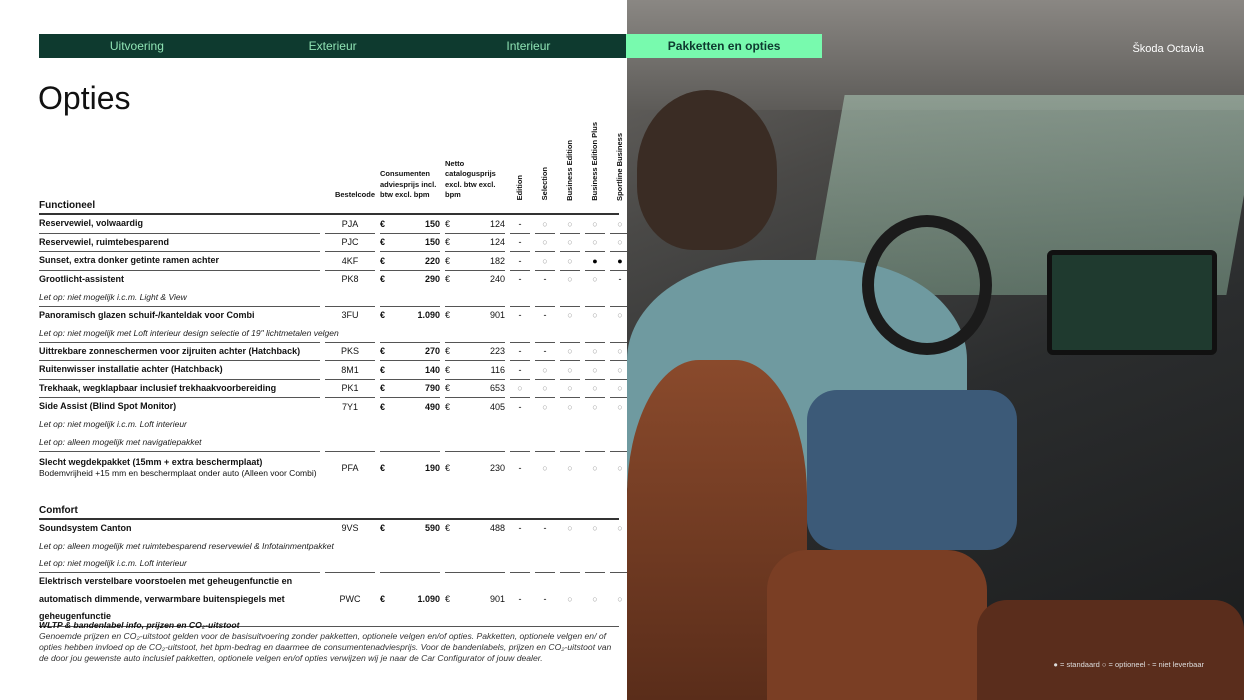 The image size is (1244, 700). I want to click on net-value: 405, so click(497, 406).